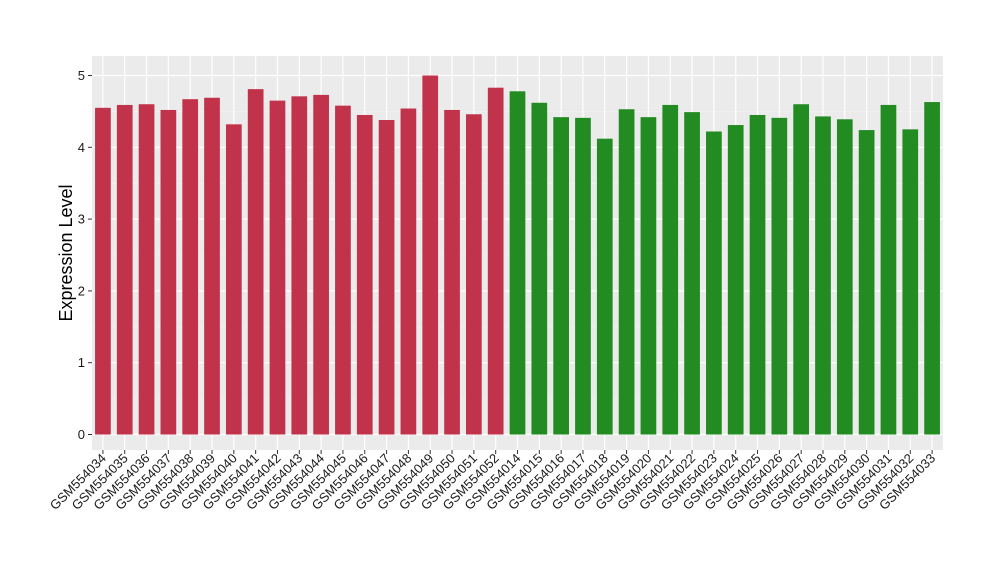 This screenshot has width=1000, height=580. I want to click on bar-GSM554033, so click(932, 268).